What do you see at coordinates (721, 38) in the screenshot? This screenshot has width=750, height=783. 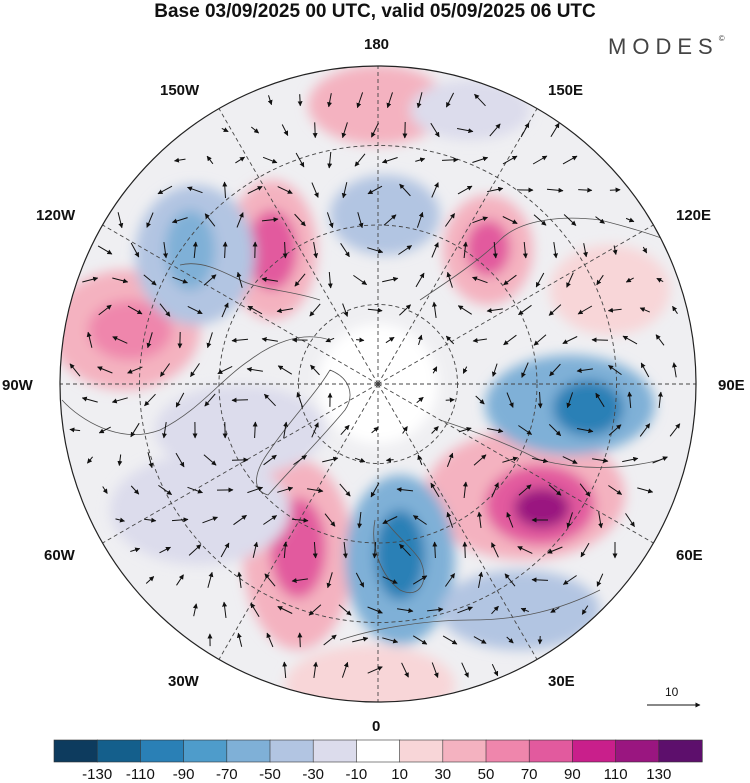 I see `copyright-mark: ©` at bounding box center [721, 38].